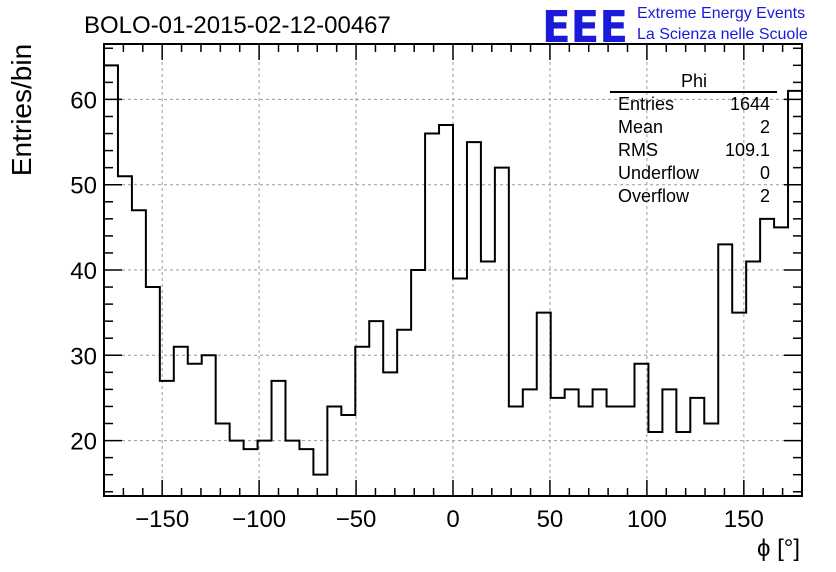  I want to click on y-tick-label: 30, so click(83, 356).